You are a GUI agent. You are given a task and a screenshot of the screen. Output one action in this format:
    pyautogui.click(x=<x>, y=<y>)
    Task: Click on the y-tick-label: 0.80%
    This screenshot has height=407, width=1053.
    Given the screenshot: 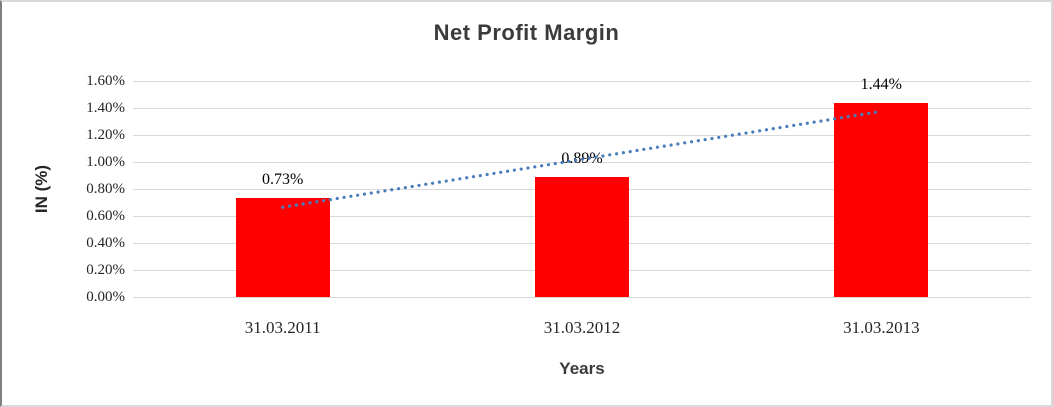 What is the action you would take?
    pyautogui.click(x=105, y=189)
    